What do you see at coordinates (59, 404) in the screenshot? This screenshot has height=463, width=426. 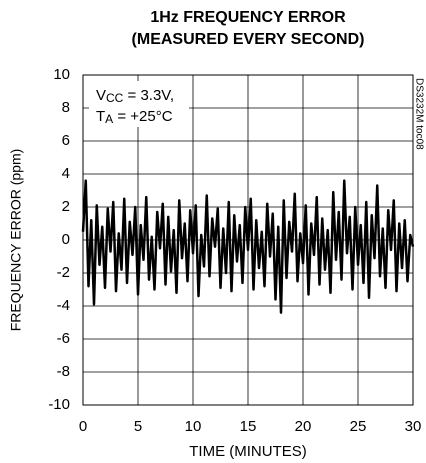 I see `y-tick-label: -10` at bounding box center [59, 404].